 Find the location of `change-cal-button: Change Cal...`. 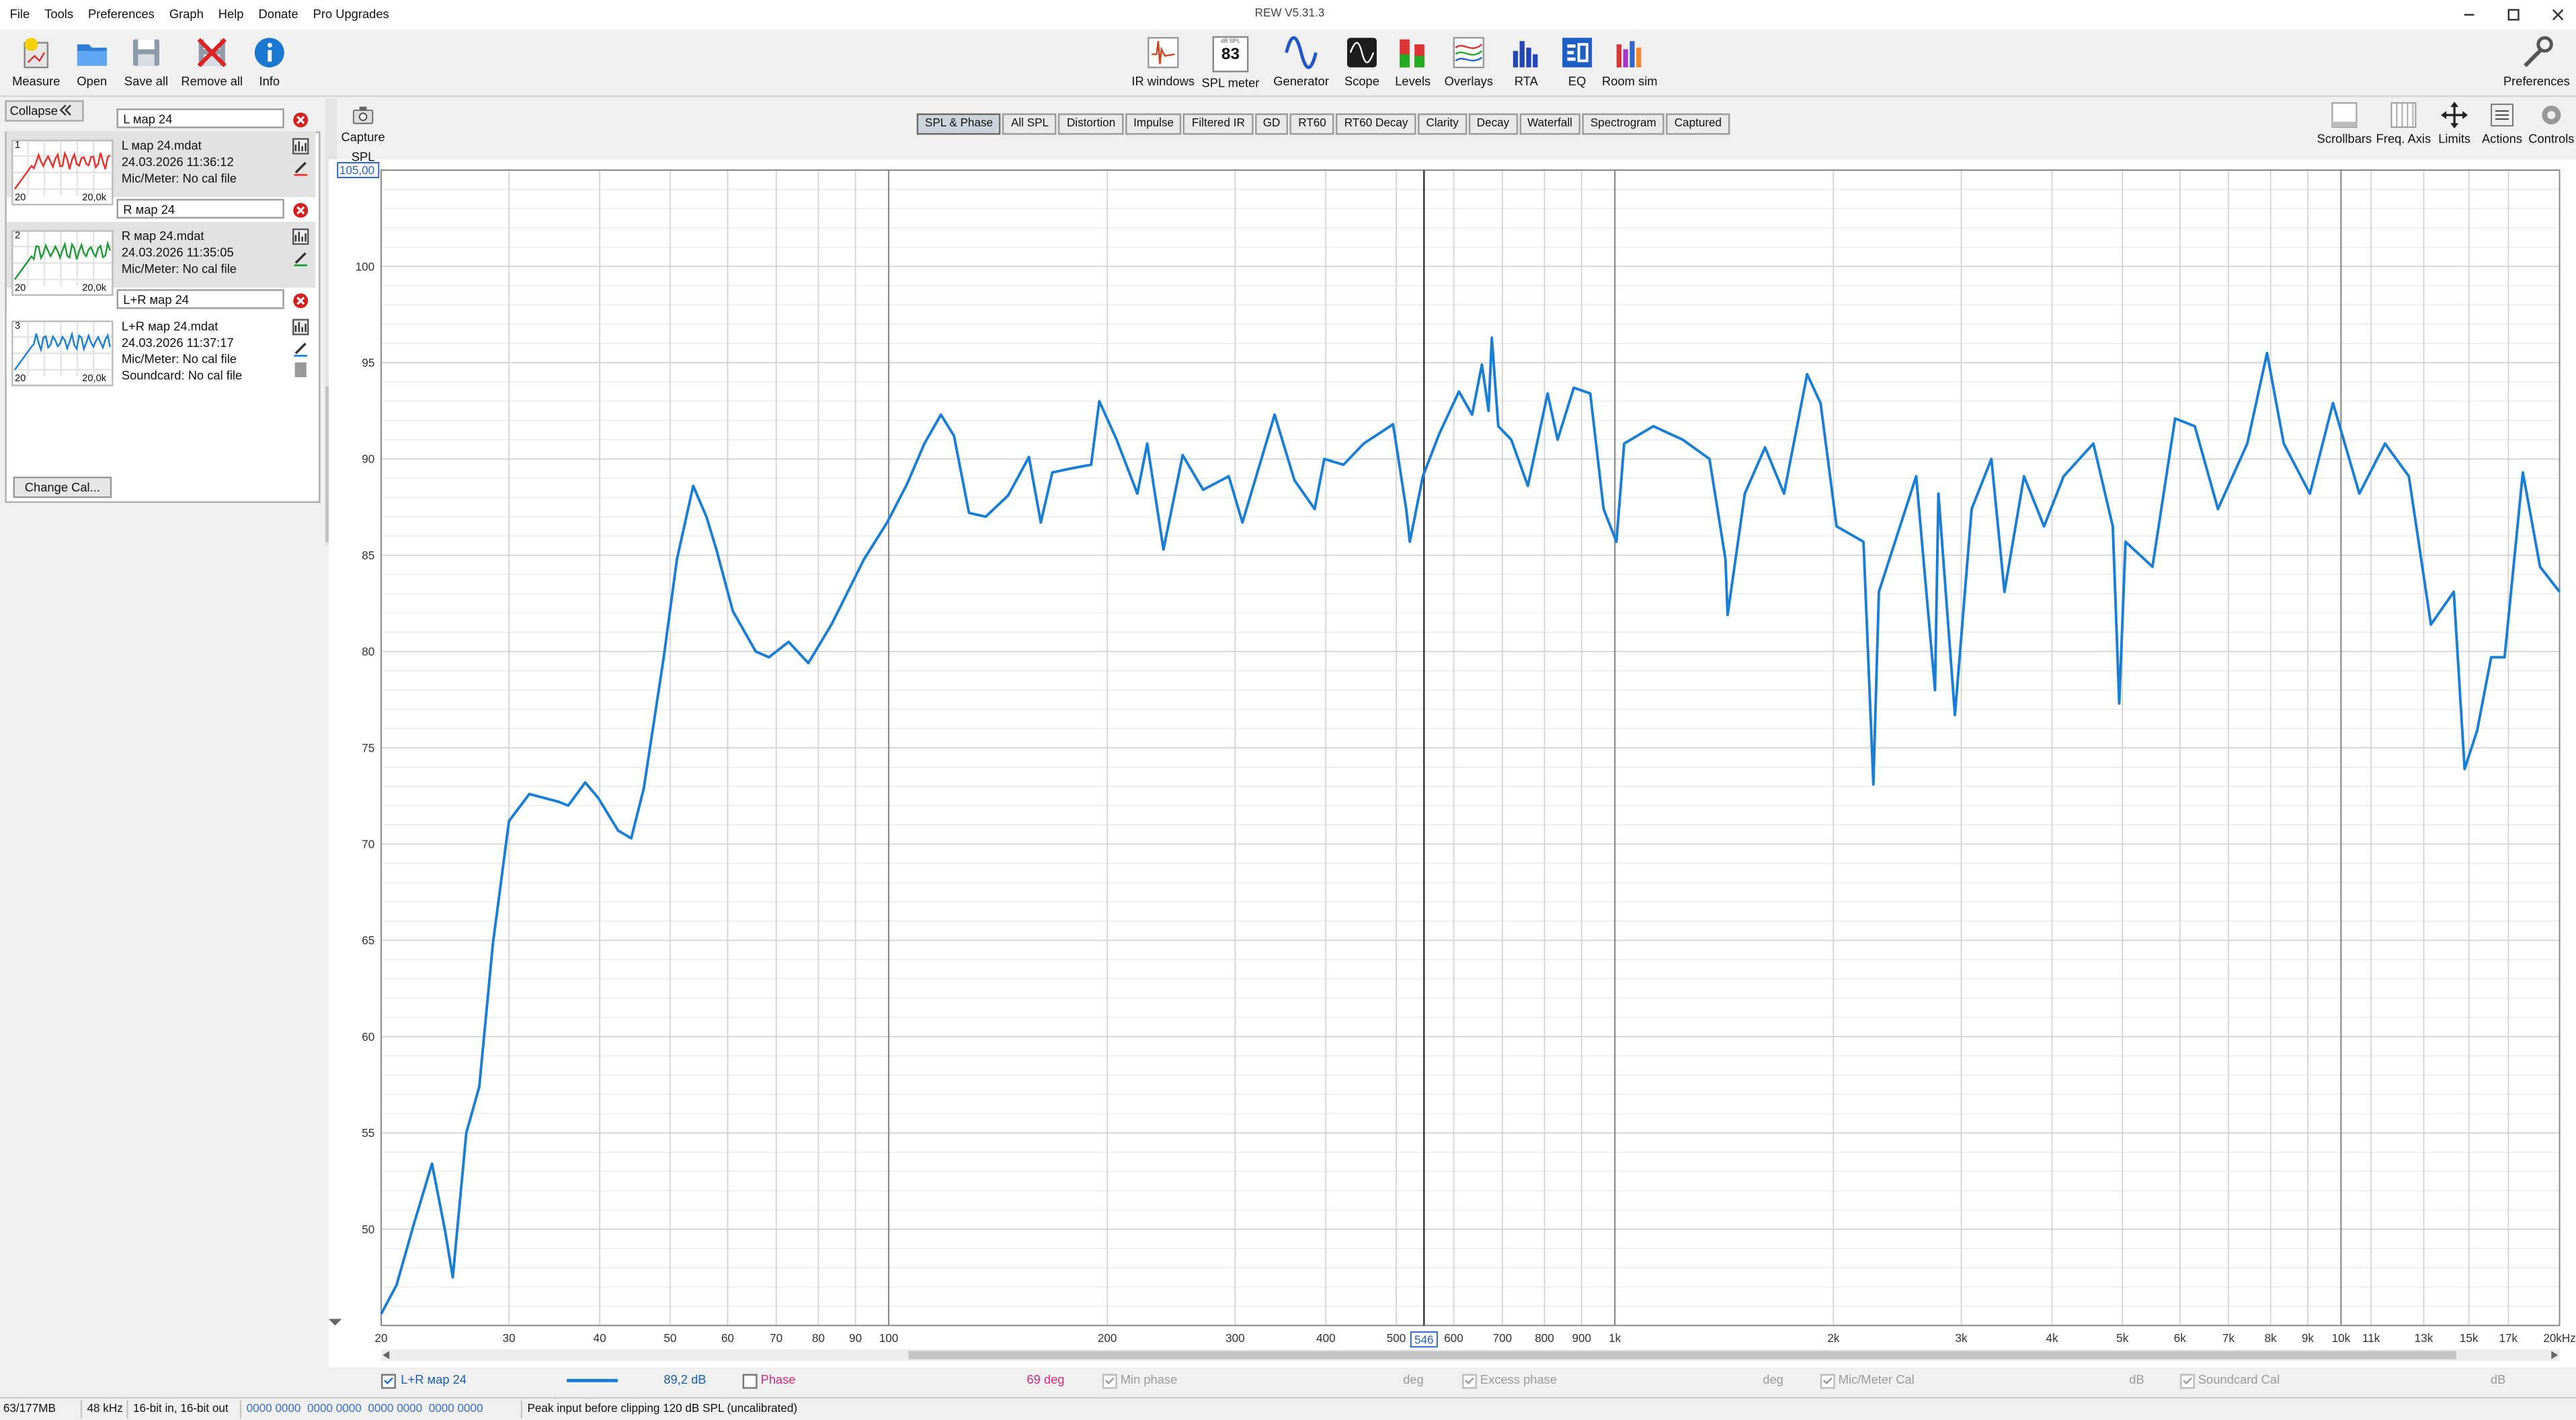

change-cal-button: Change Cal... is located at coordinates (62, 487).